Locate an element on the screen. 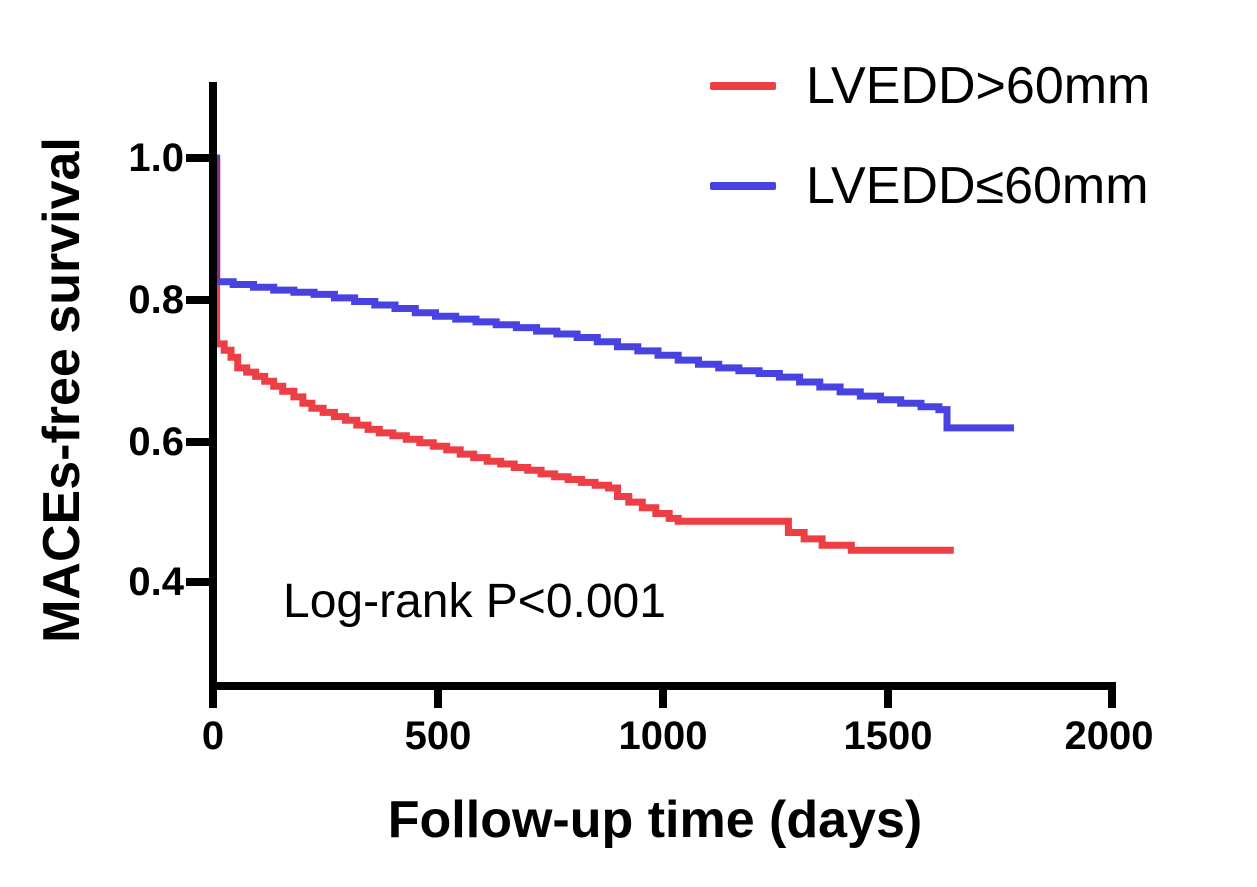  y-tick-0.6 is located at coordinates (197, 442).